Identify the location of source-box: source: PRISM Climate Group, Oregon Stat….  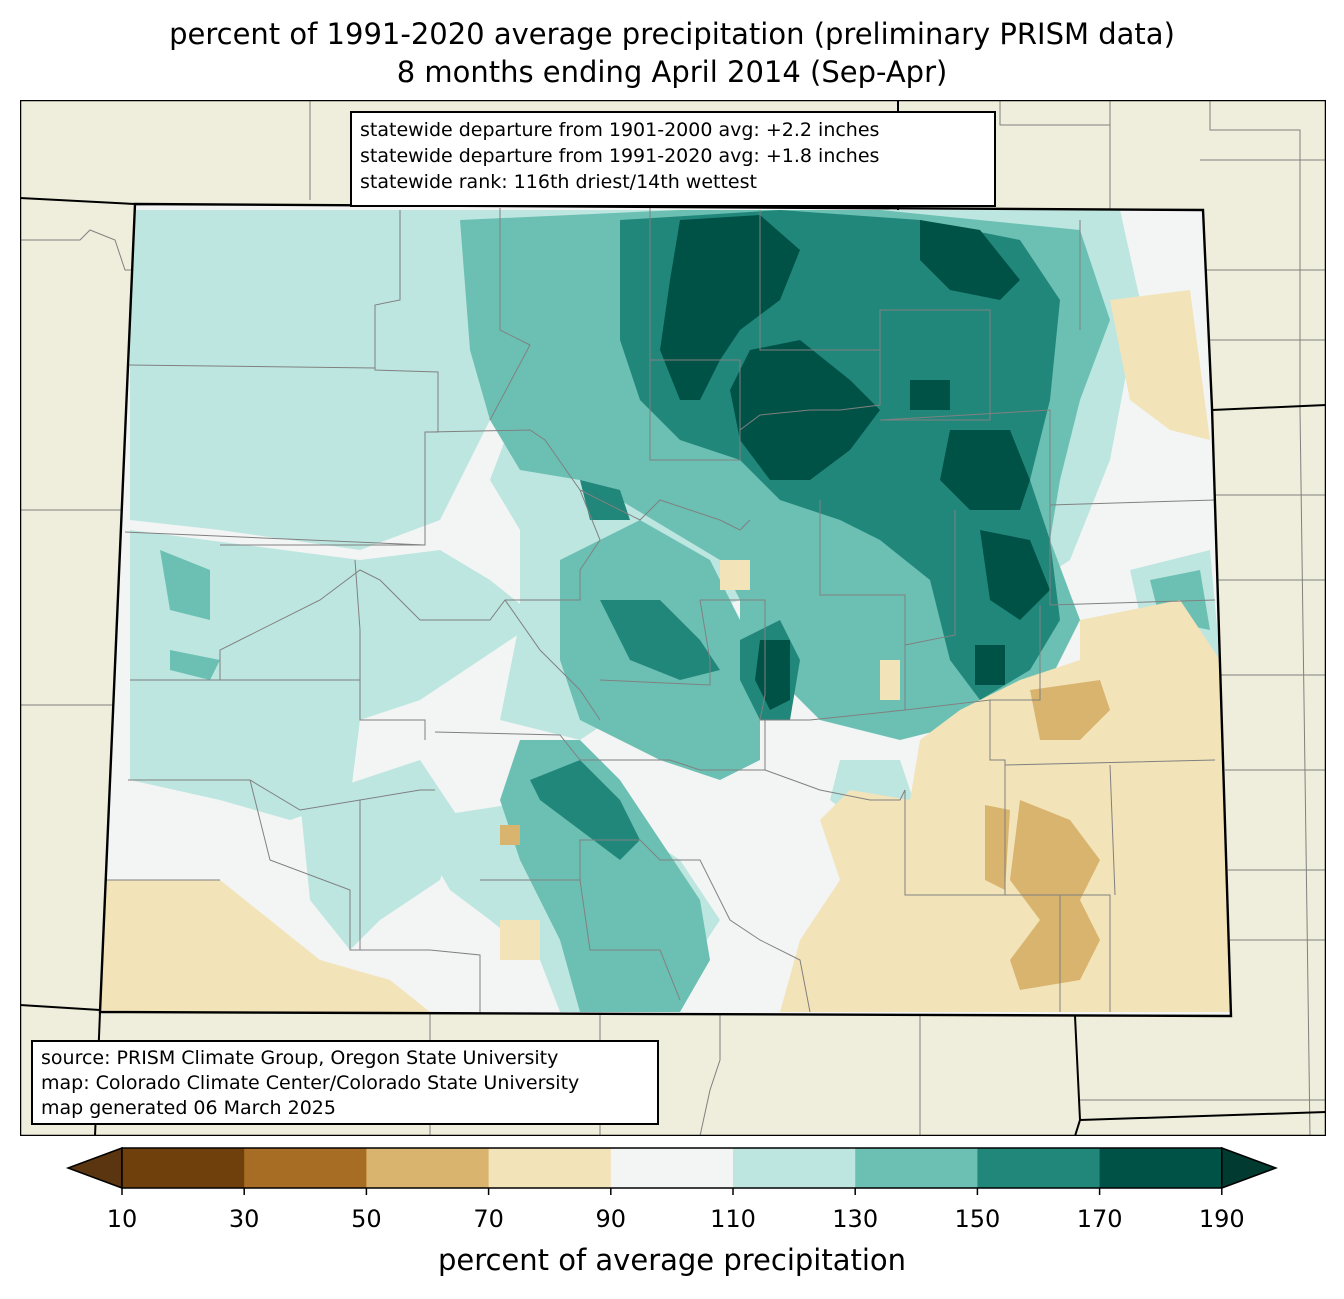
(345, 1082).